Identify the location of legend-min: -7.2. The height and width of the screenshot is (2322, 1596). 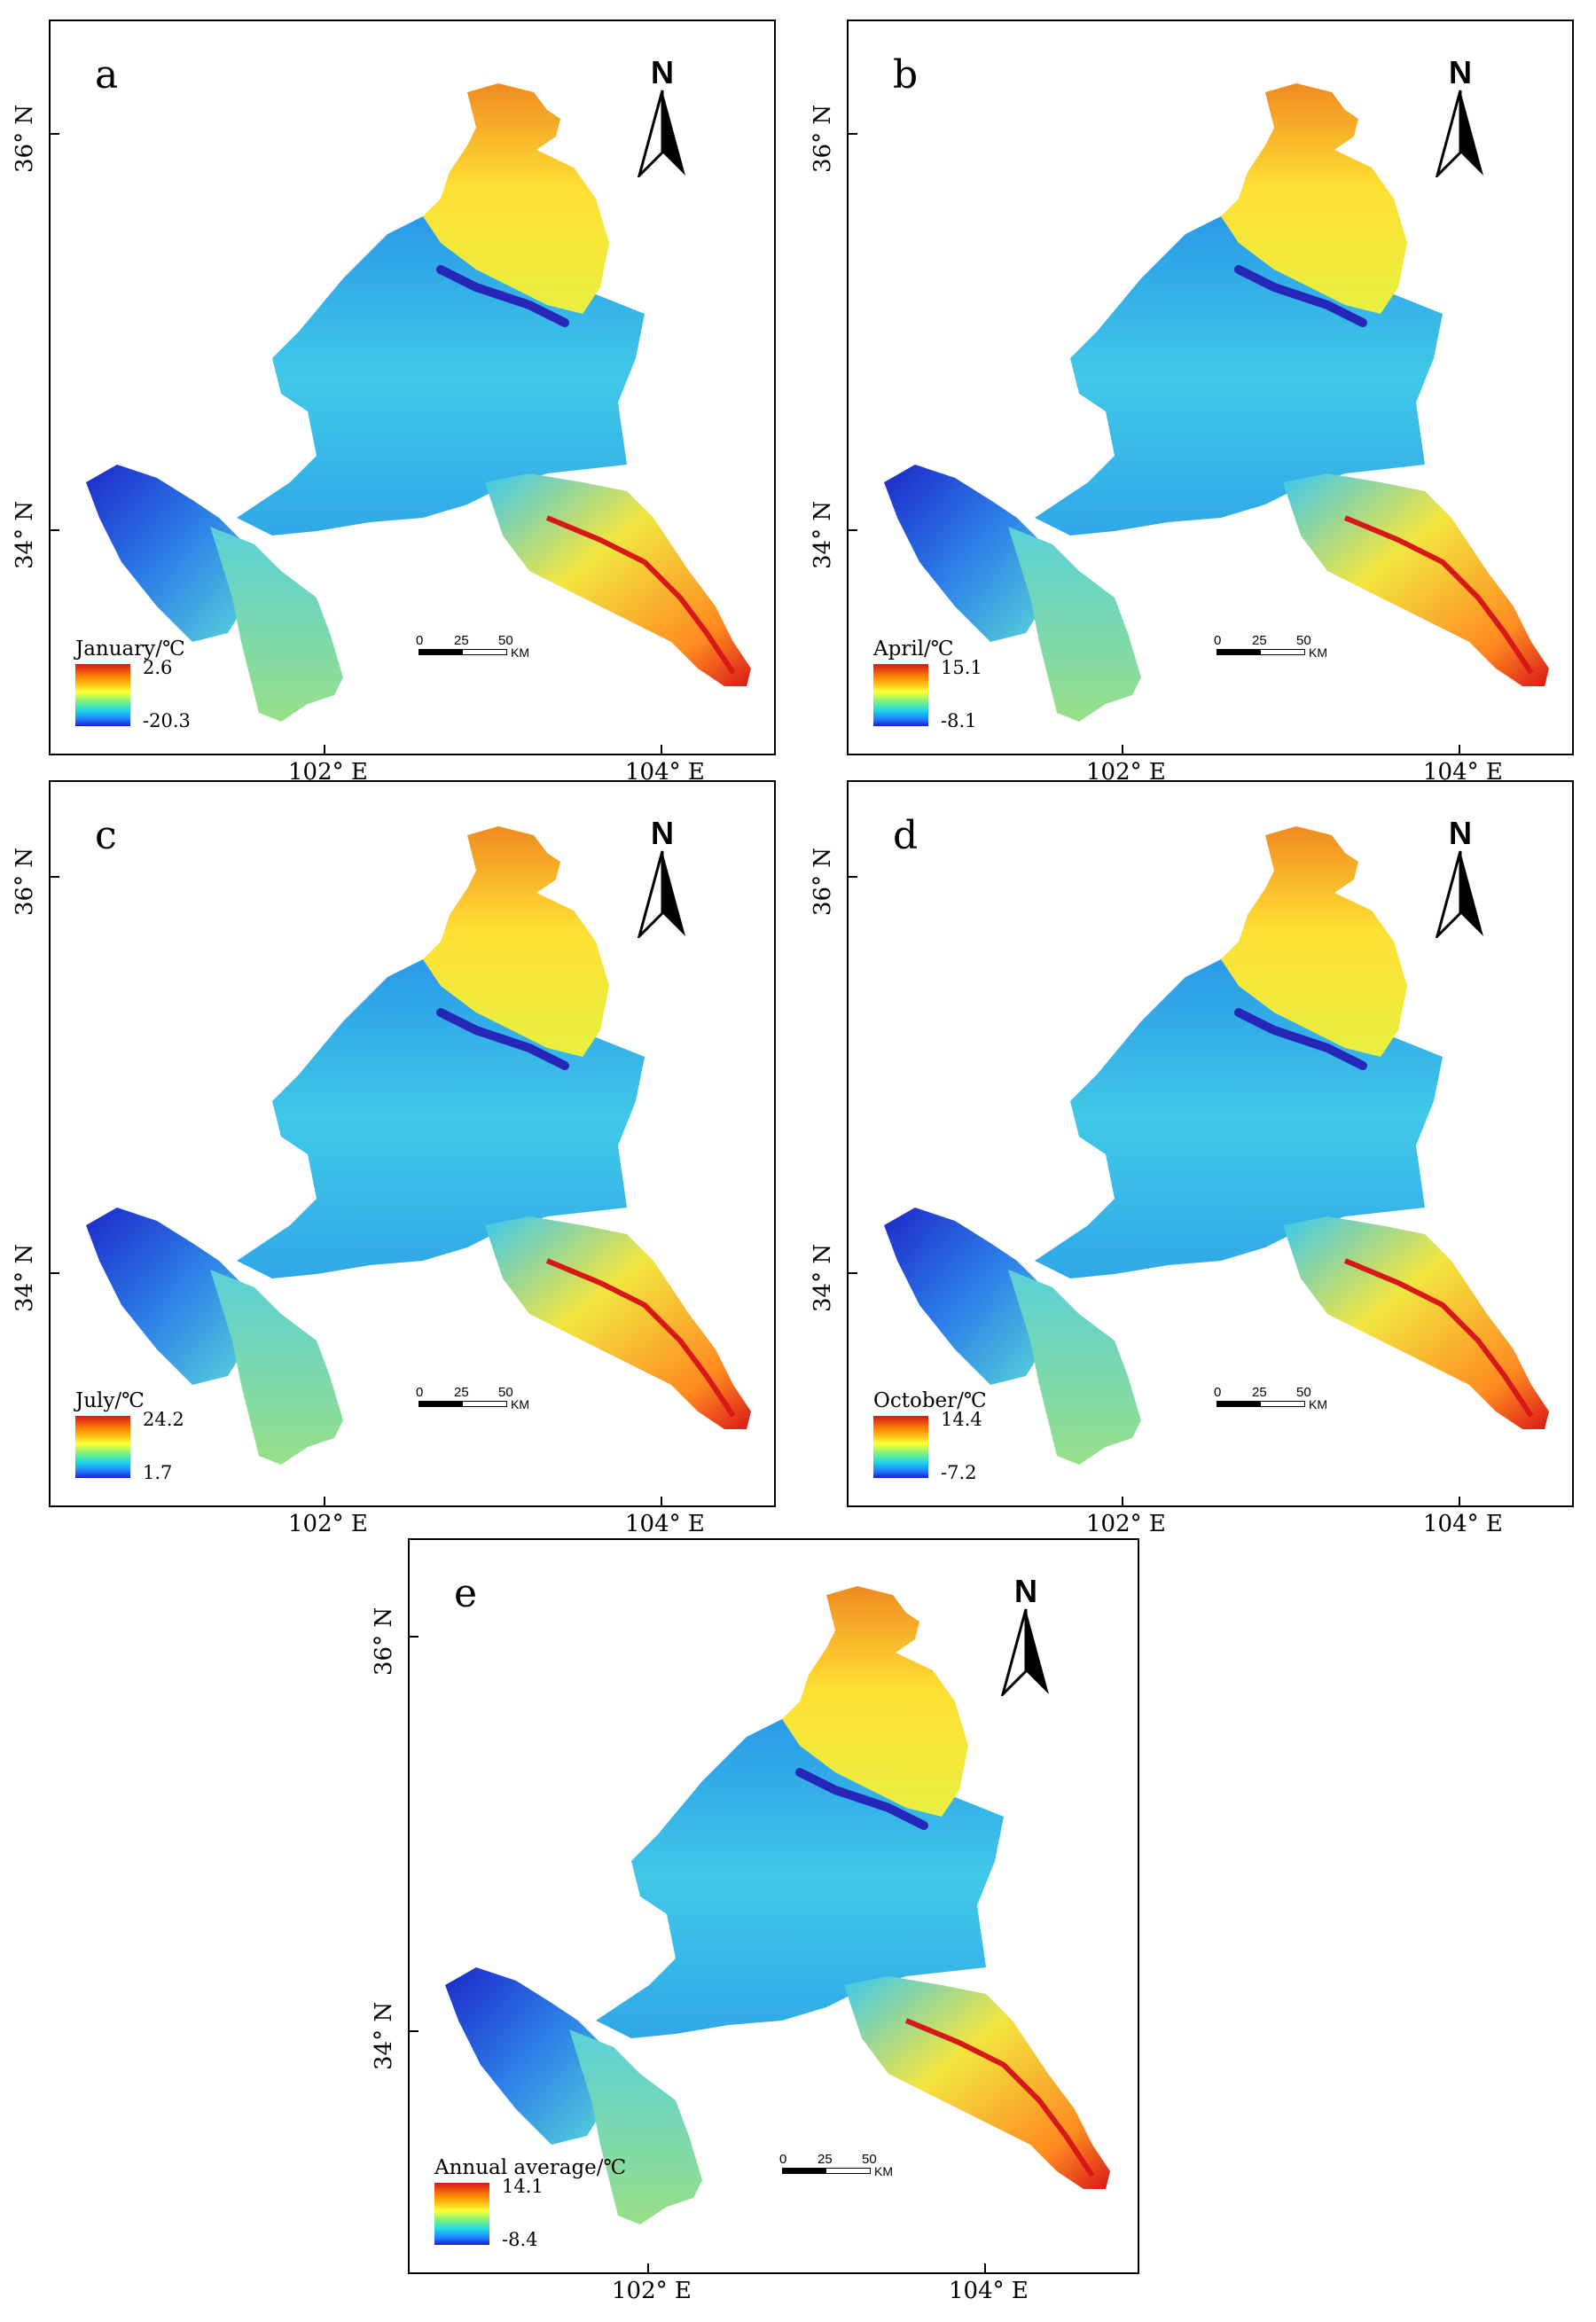
(959, 1472).